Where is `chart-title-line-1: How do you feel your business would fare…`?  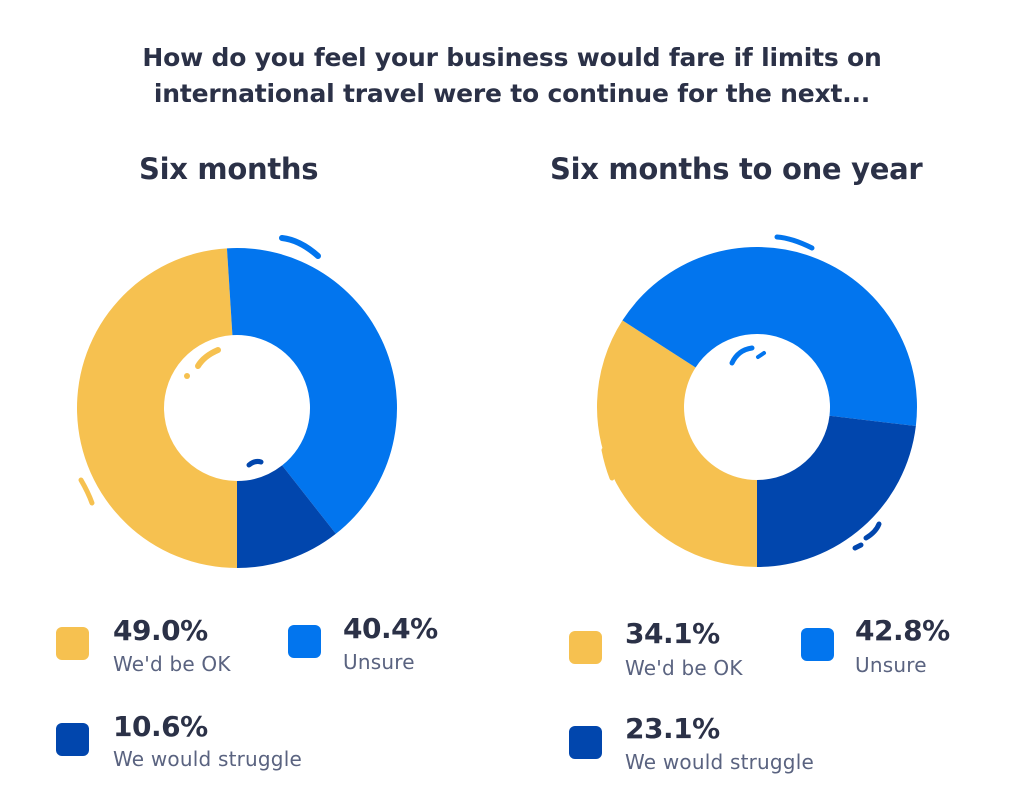 chart-title-line-1: How do you feel your business would fare… is located at coordinates (512, 57).